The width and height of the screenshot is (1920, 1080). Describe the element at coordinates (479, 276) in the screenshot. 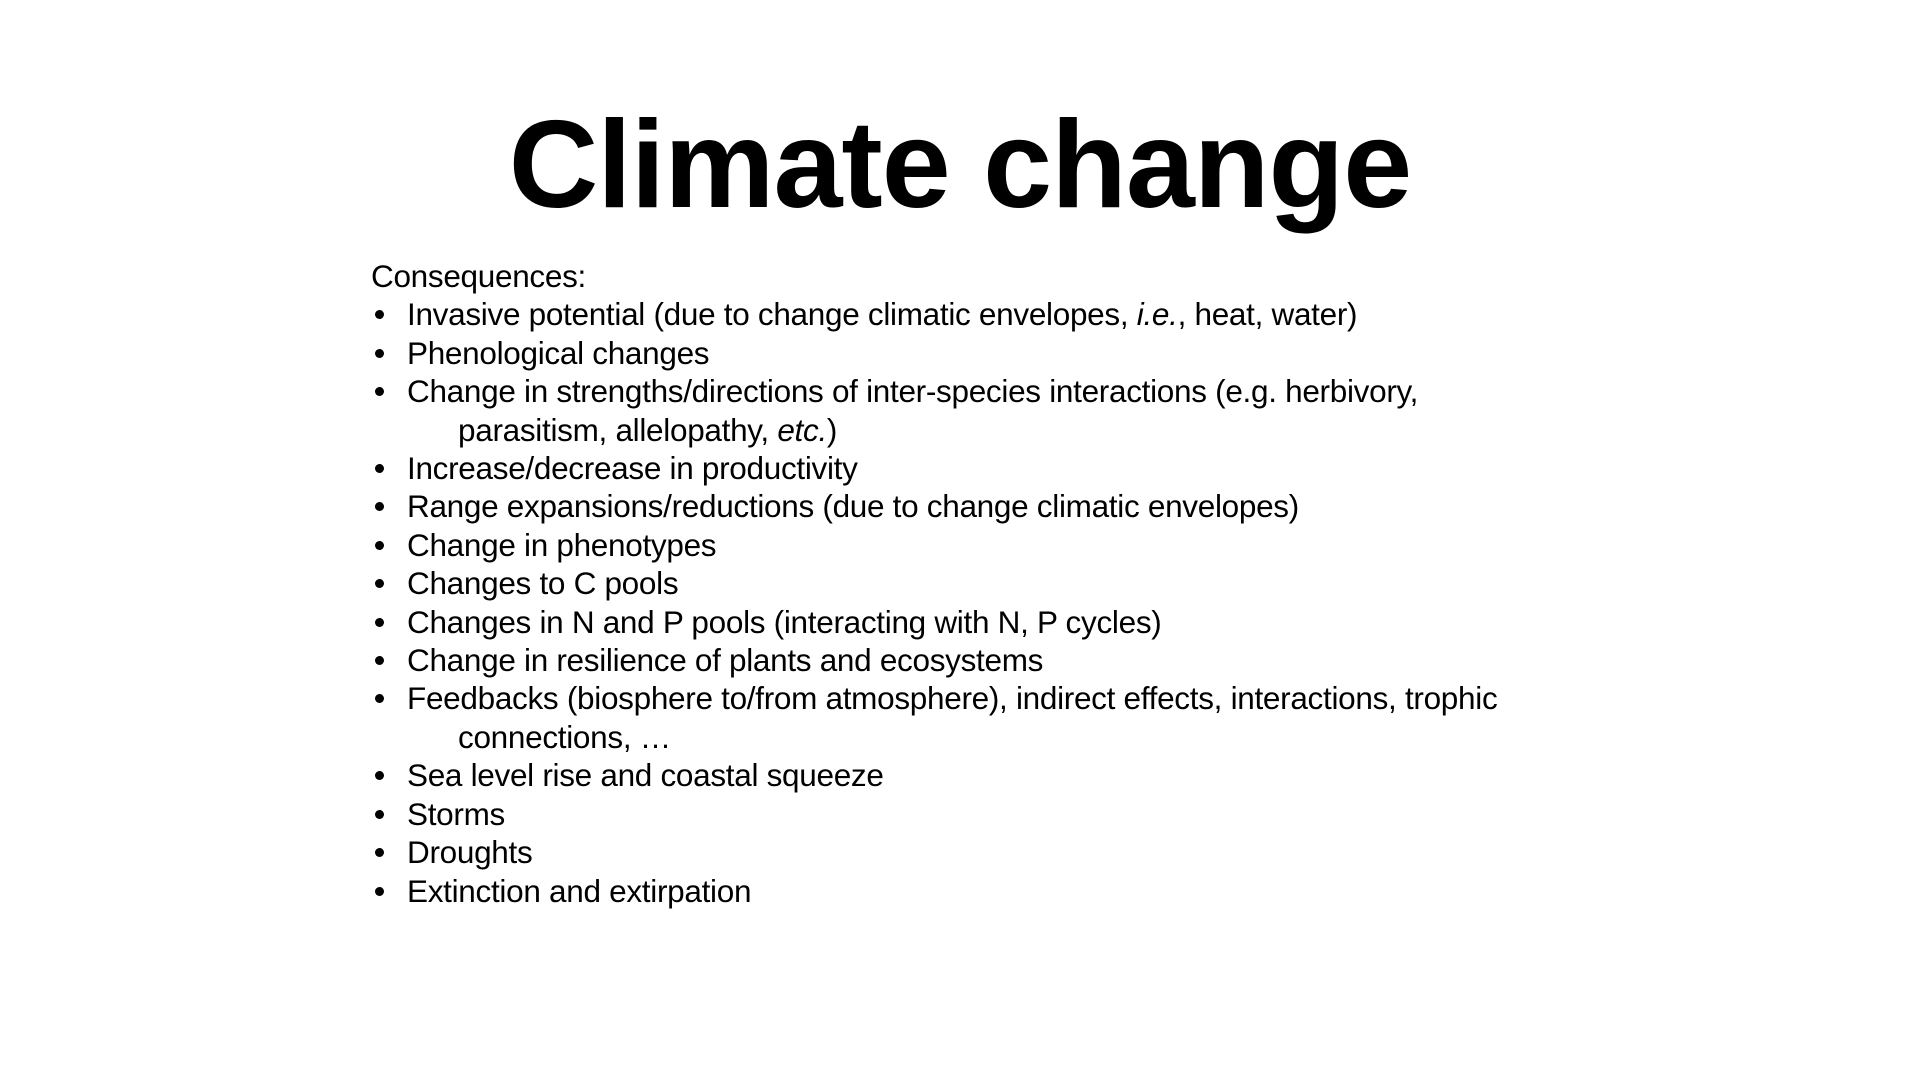

I see `intro-text: Consequences:` at that location.